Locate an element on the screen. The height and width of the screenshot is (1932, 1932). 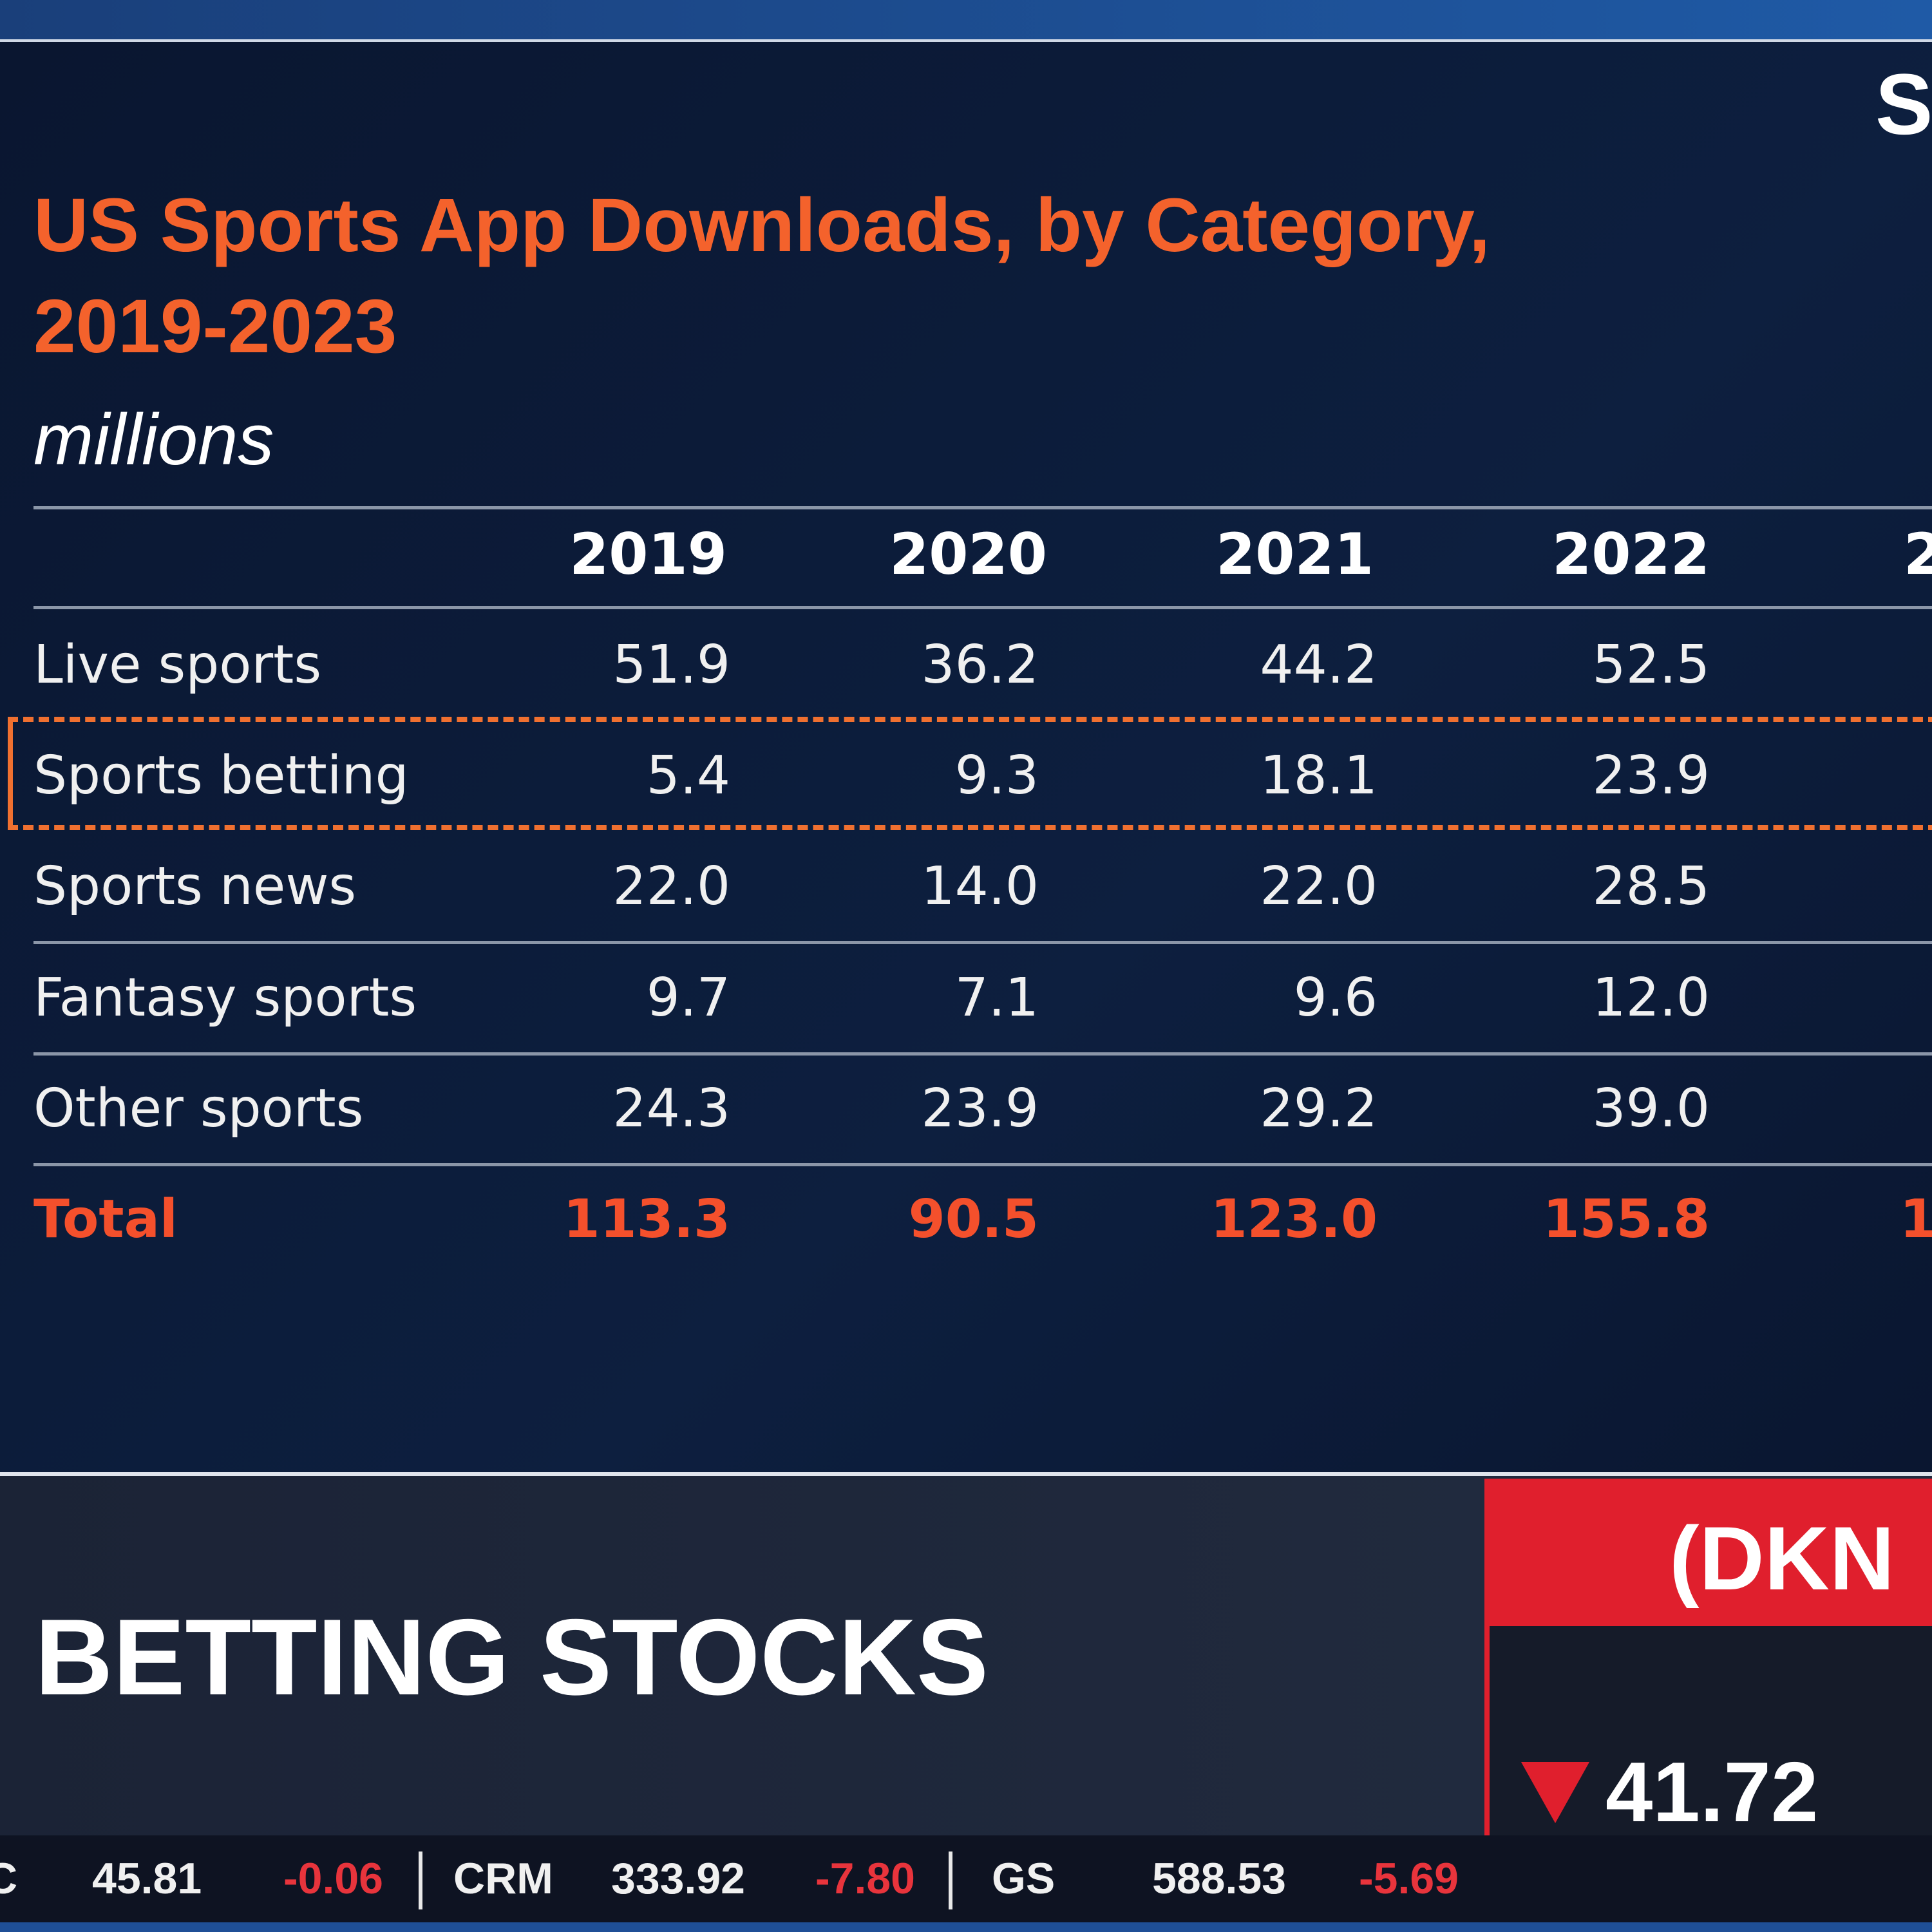
cell: 24.3 is located at coordinates (671, 1108).